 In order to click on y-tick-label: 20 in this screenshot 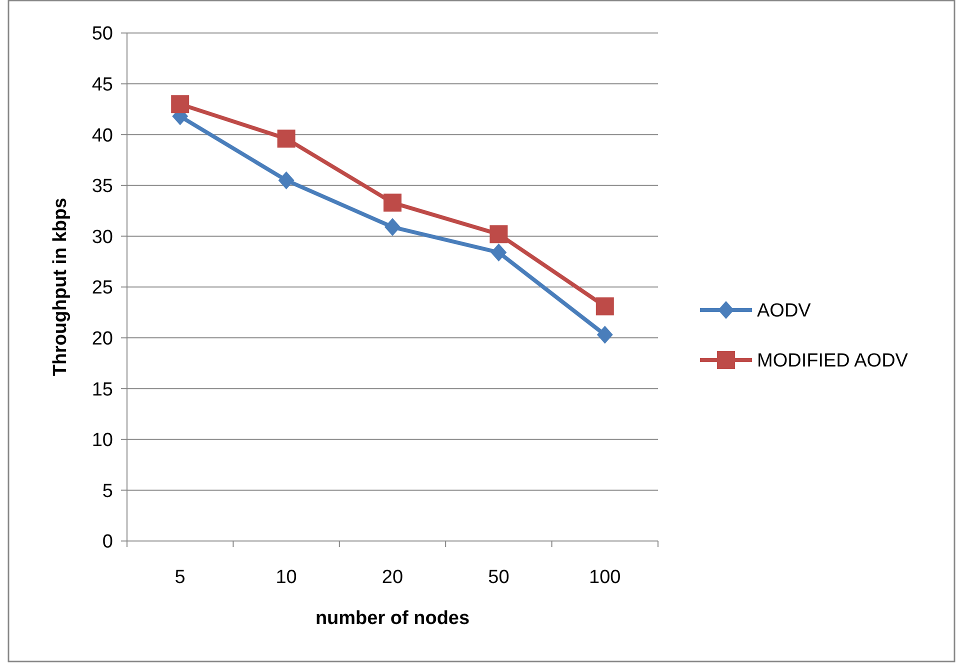, I will do `click(102, 339)`.